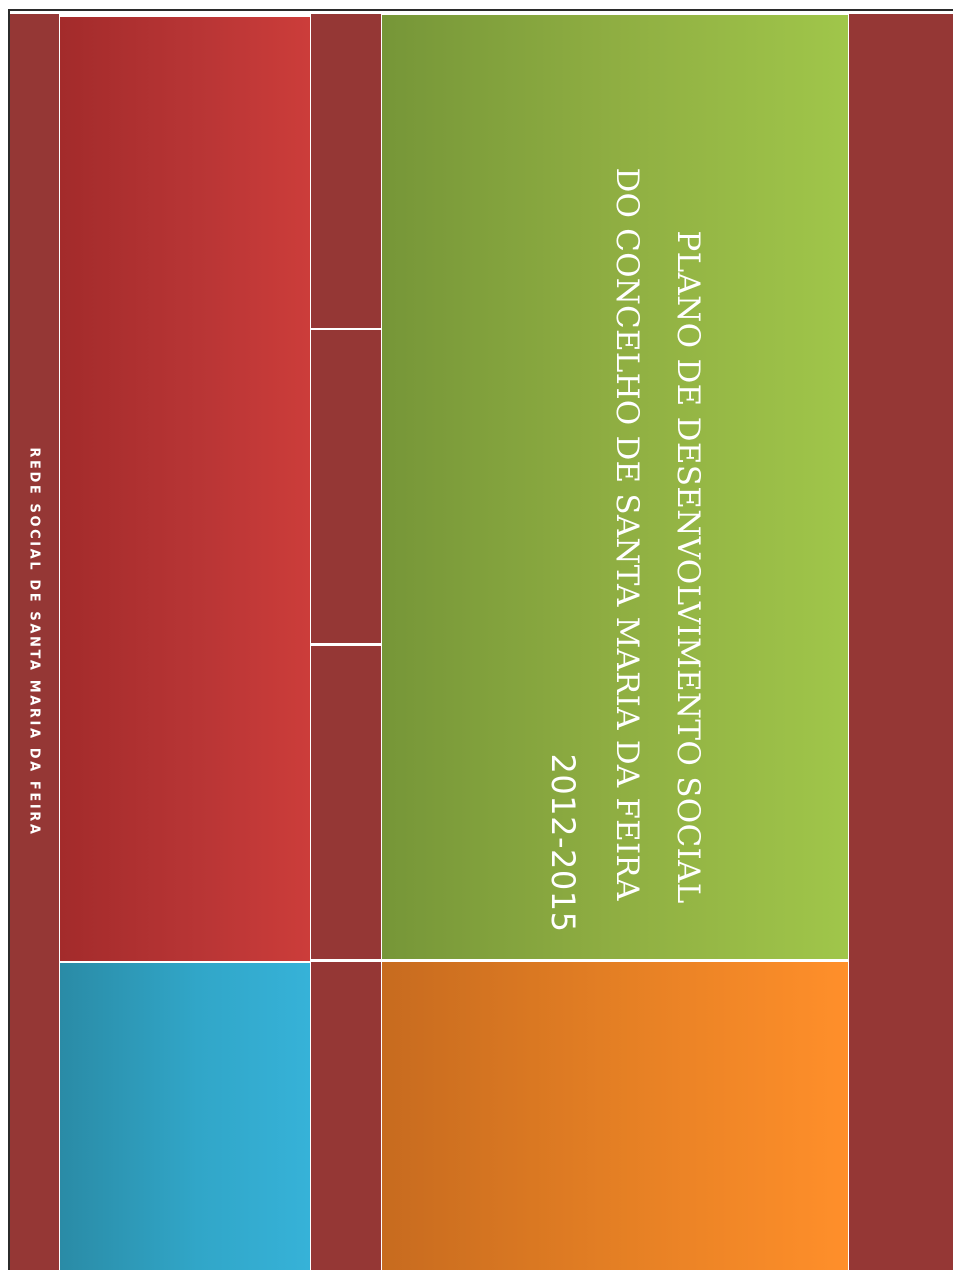 This screenshot has height=1270, width=953. What do you see at coordinates (185, 1116) in the screenshot?
I see `blue-panel` at bounding box center [185, 1116].